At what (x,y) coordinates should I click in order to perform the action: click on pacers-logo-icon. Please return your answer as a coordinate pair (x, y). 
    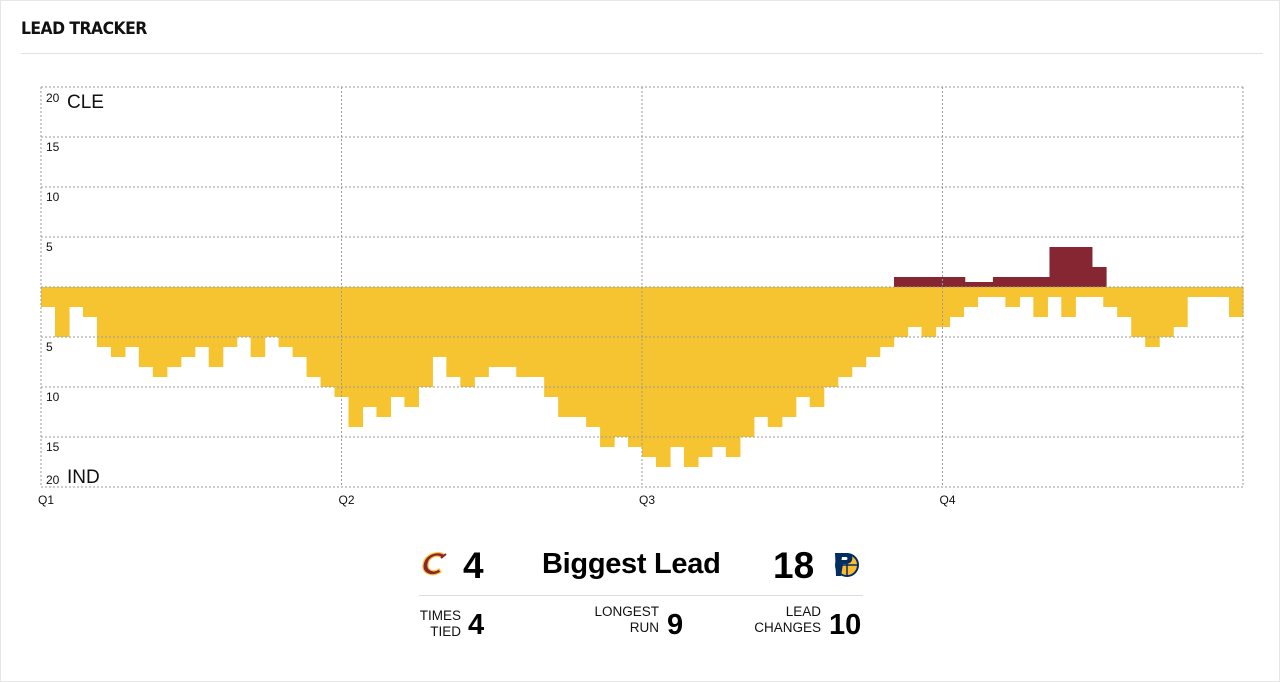
    Looking at the image, I should click on (847, 565).